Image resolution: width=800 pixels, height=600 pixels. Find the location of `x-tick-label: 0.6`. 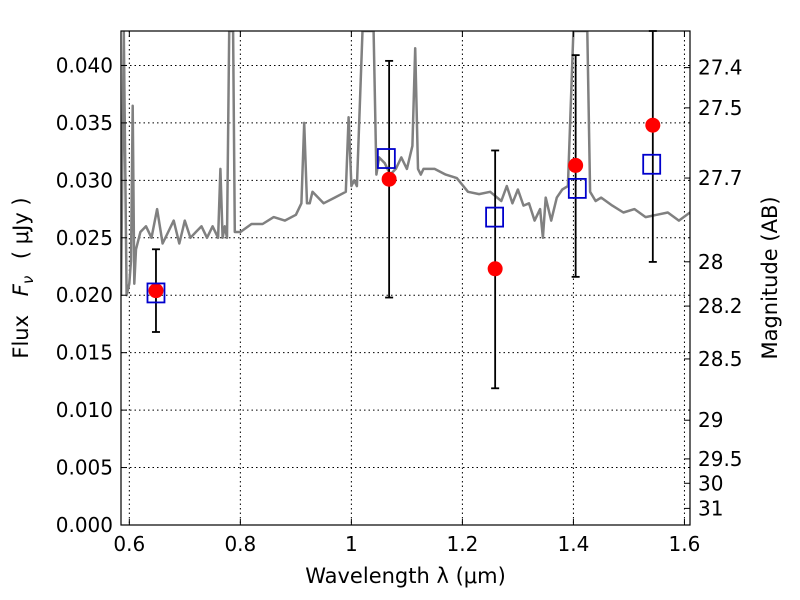

x-tick-label: 0.6 is located at coordinates (129, 544).